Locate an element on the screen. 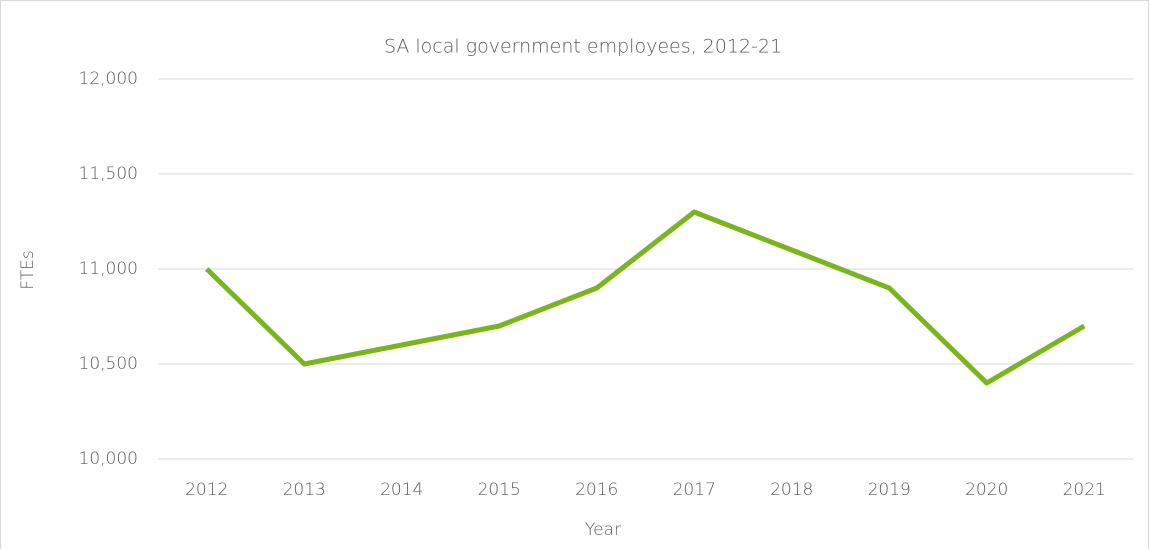 The height and width of the screenshot is (549, 1149). chart-title: SA local government employees, 2012-21 is located at coordinates (583, 47).